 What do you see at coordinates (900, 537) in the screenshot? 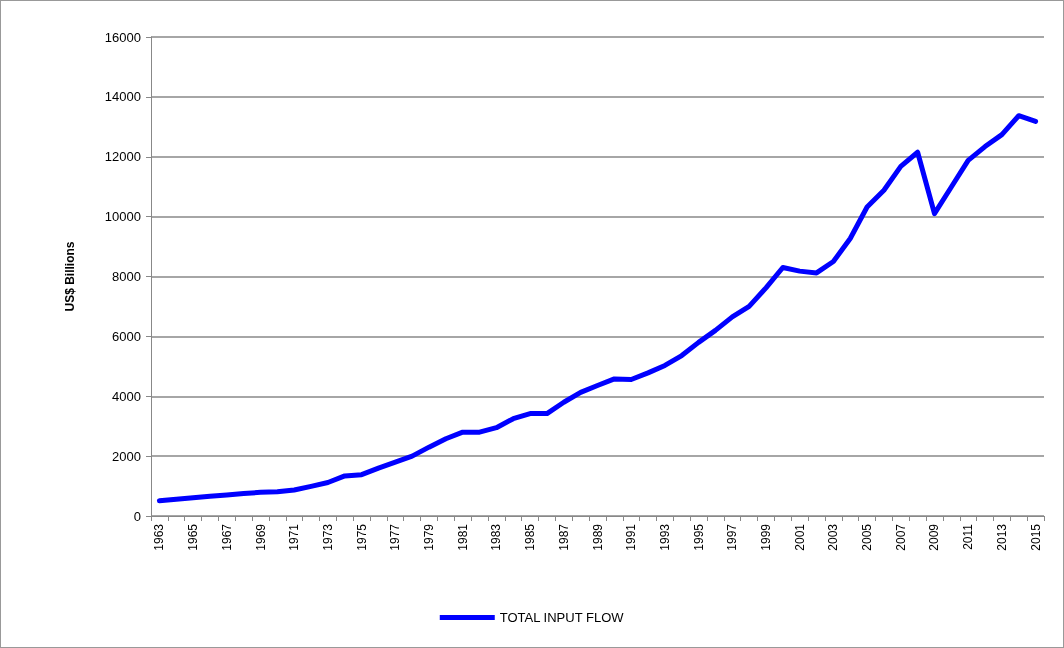
I see `x-tick-label: 2007` at bounding box center [900, 537].